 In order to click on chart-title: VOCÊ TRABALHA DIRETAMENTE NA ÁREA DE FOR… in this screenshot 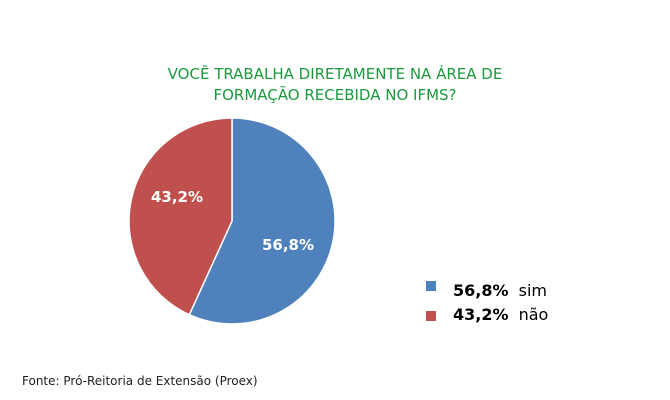, I will do `click(335, 84)`.